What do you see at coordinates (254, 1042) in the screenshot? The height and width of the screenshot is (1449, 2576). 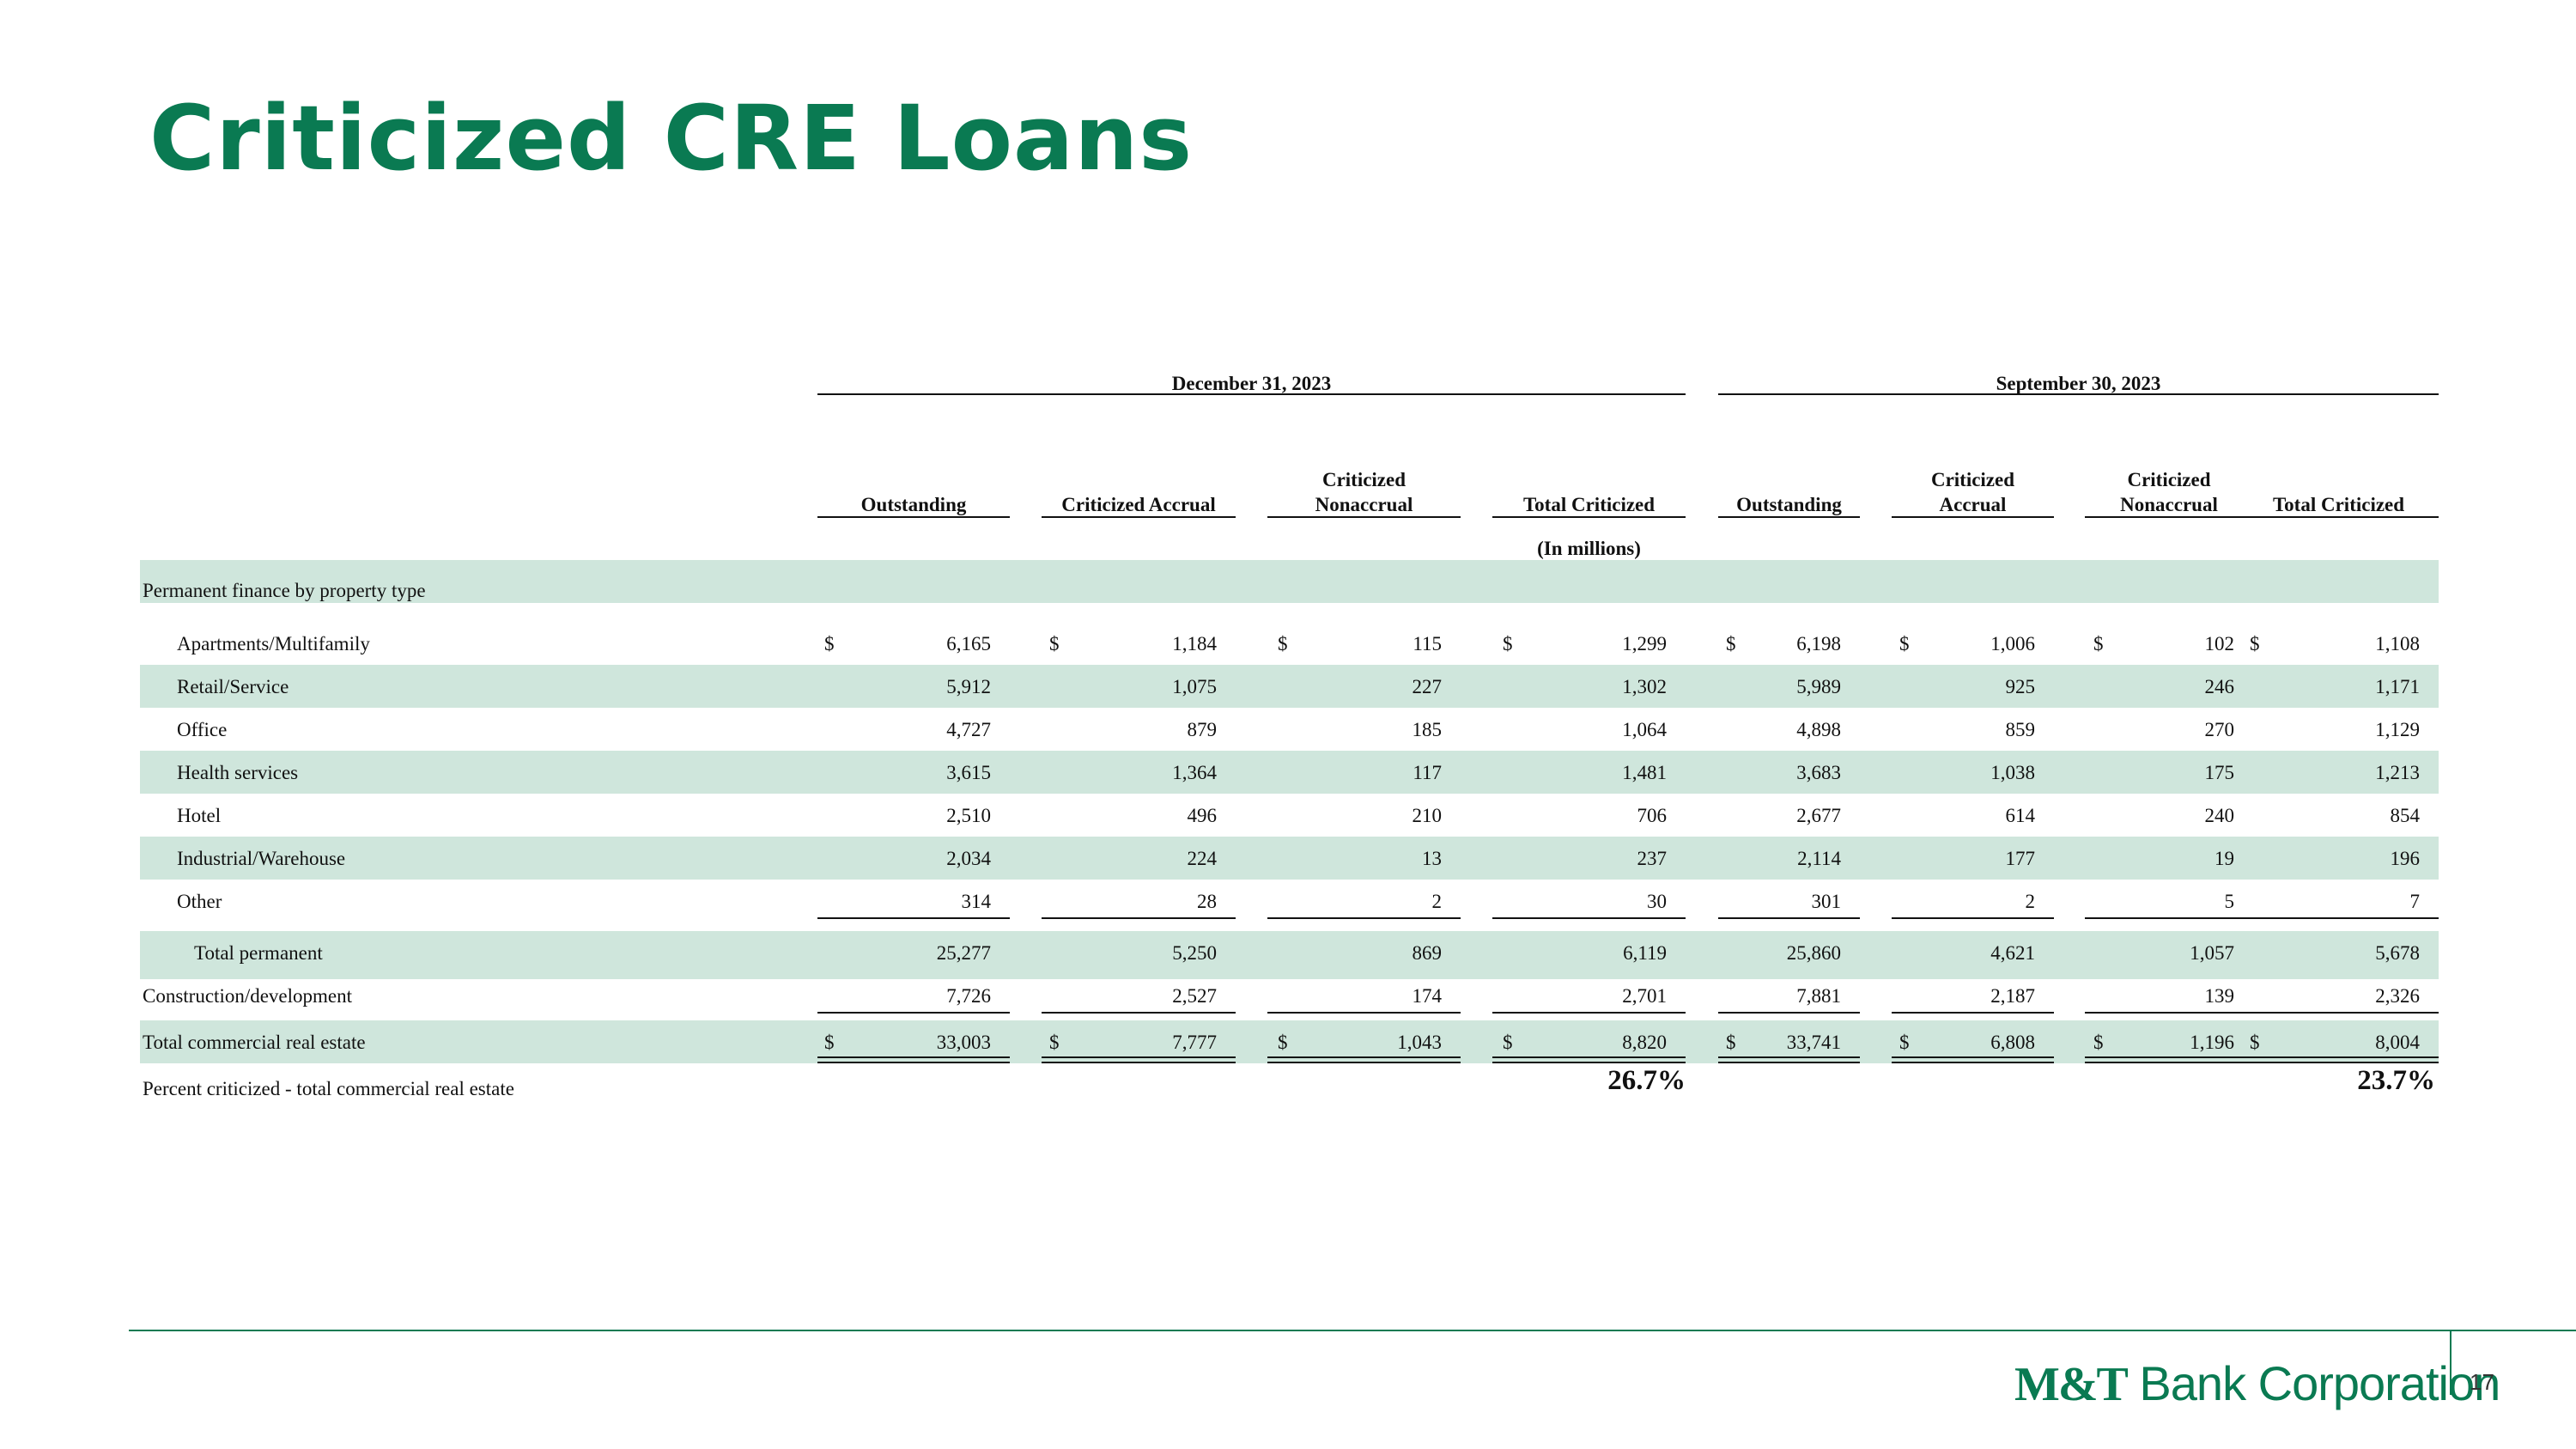 I see `row-label: Total commercial real estate` at bounding box center [254, 1042].